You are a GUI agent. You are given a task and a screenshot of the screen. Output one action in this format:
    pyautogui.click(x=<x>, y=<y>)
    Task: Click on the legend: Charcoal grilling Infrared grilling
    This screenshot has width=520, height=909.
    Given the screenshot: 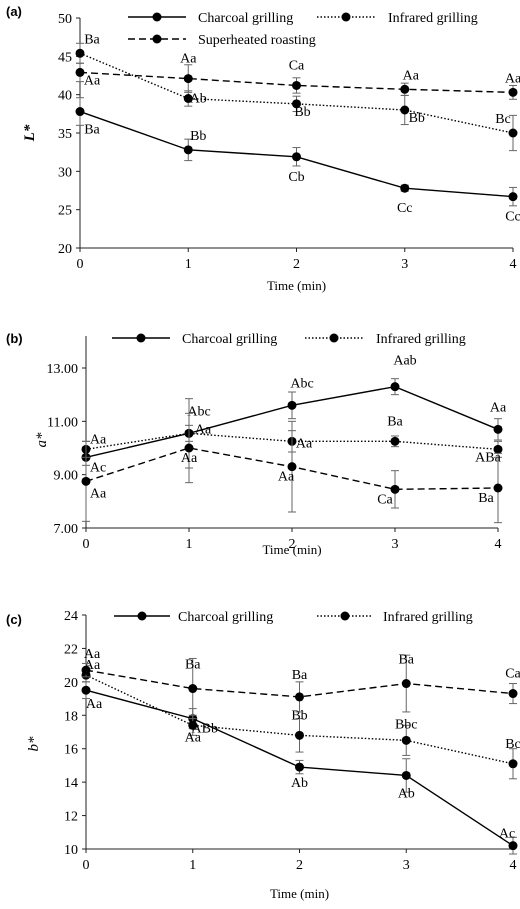 What is the action you would take?
    pyautogui.click(x=289, y=339)
    